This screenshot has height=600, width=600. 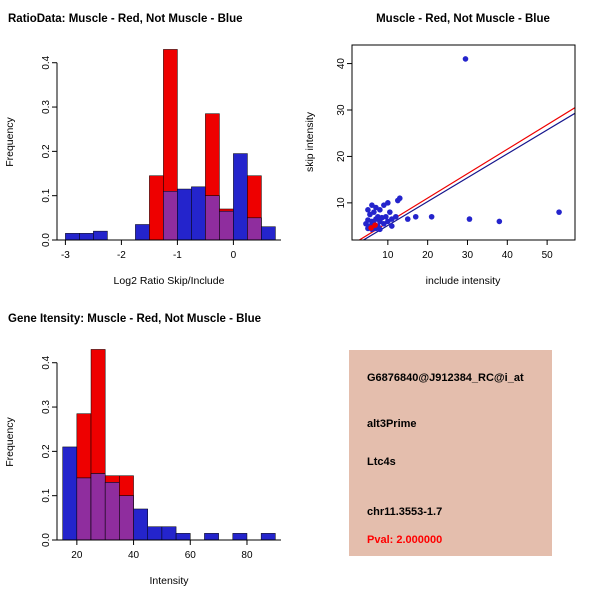 What do you see at coordinates (234, 255) in the screenshot?
I see `x-tick-label: 0` at bounding box center [234, 255].